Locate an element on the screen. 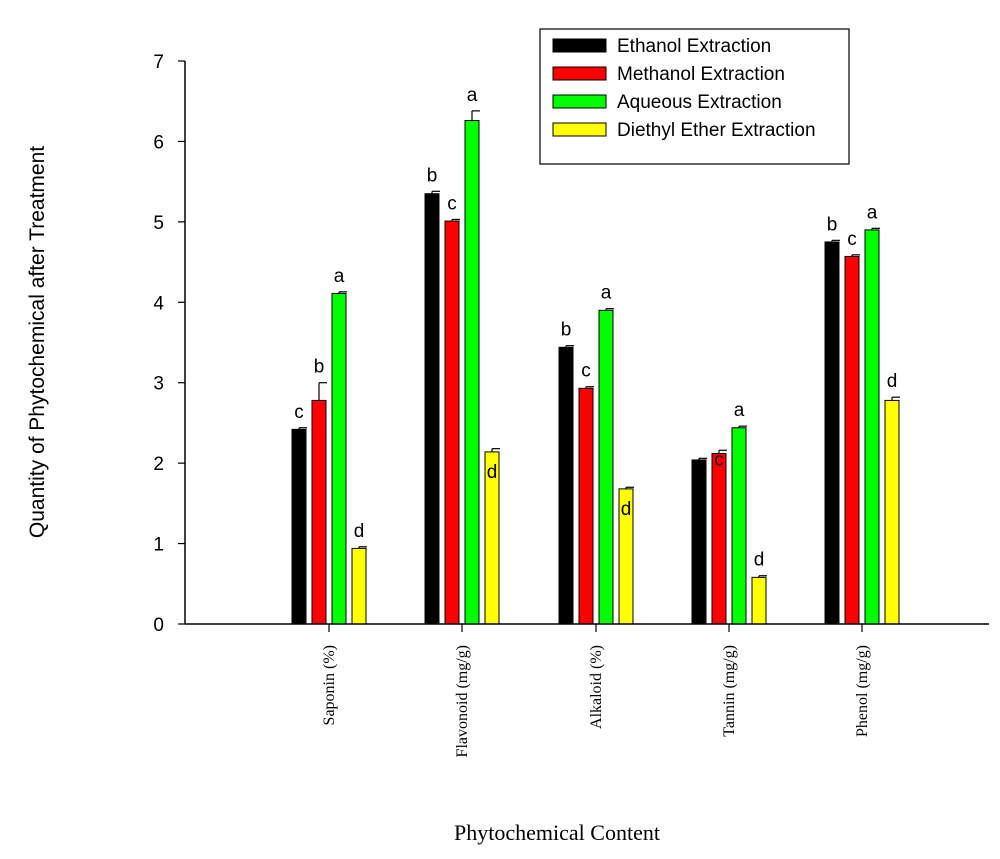  y-tick-label: 2 is located at coordinates (158, 464).